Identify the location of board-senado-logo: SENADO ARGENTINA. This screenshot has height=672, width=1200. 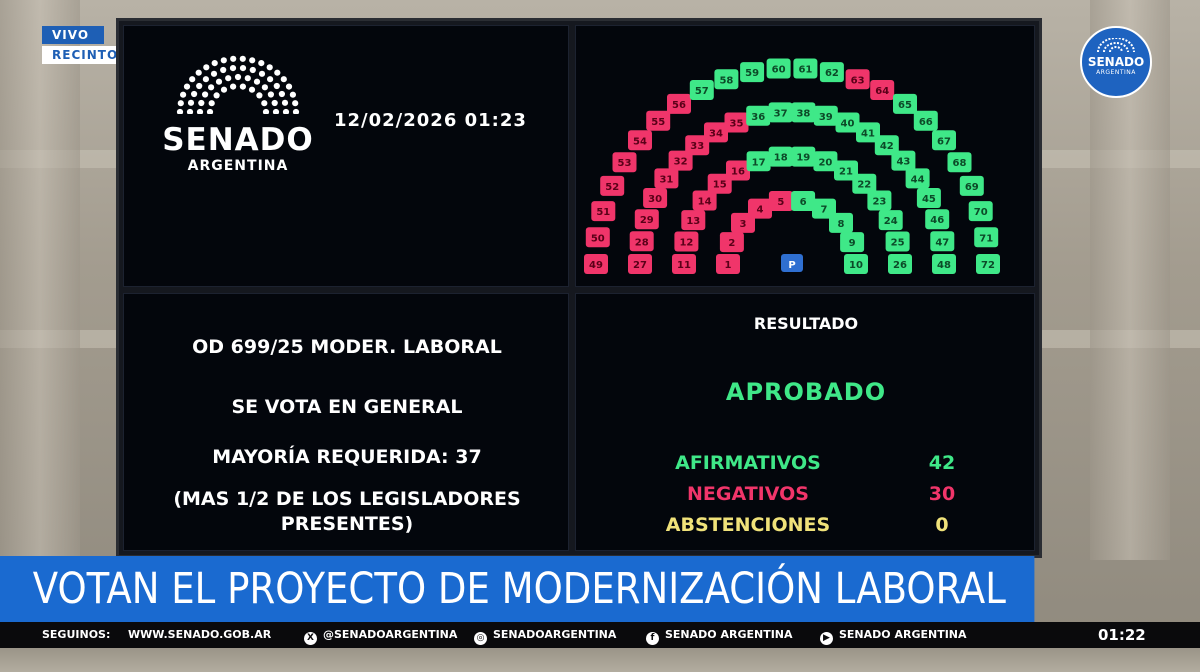
(238, 112).